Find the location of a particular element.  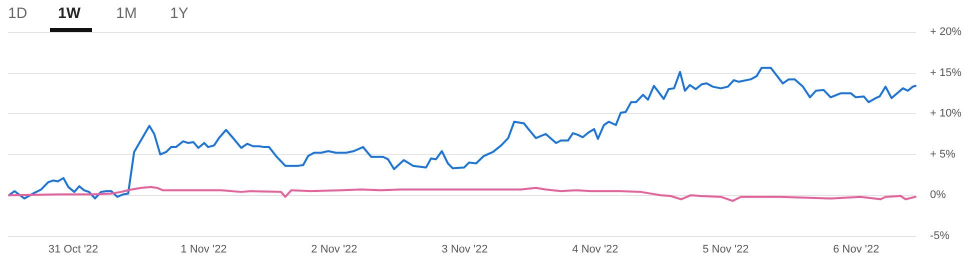

line-series is located at coordinates (462, 194).